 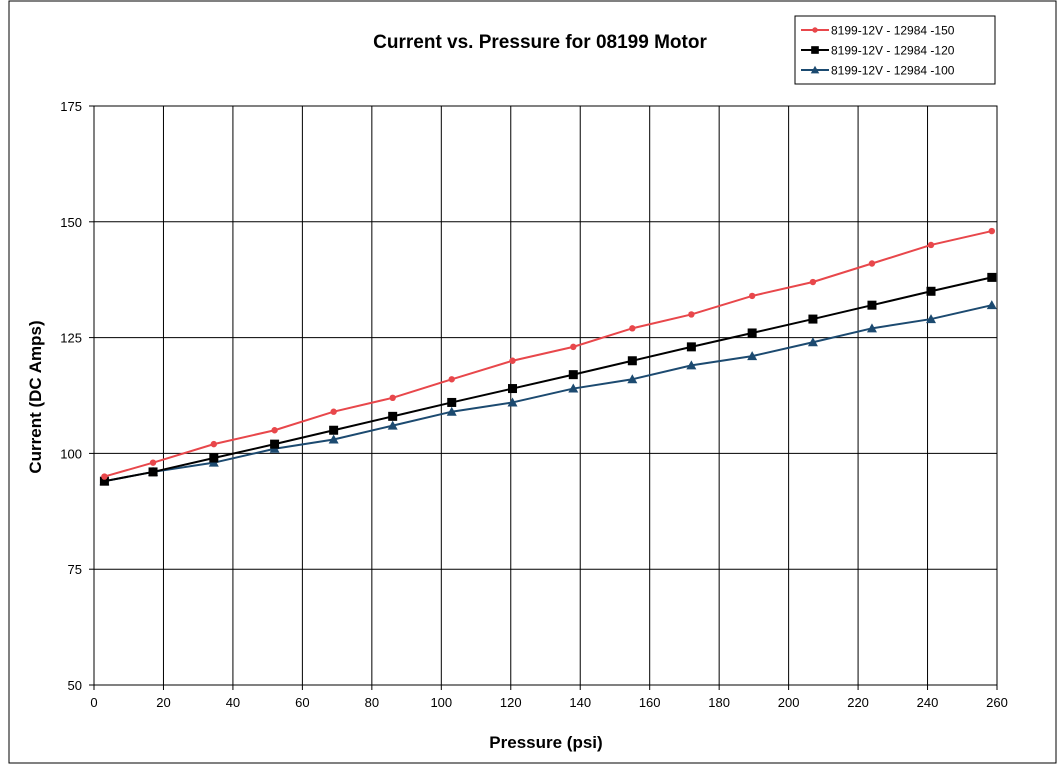 What do you see at coordinates (75, 685) in the screenshot?
I see `y-tick-label: 50` at bounding box center [75, 685].